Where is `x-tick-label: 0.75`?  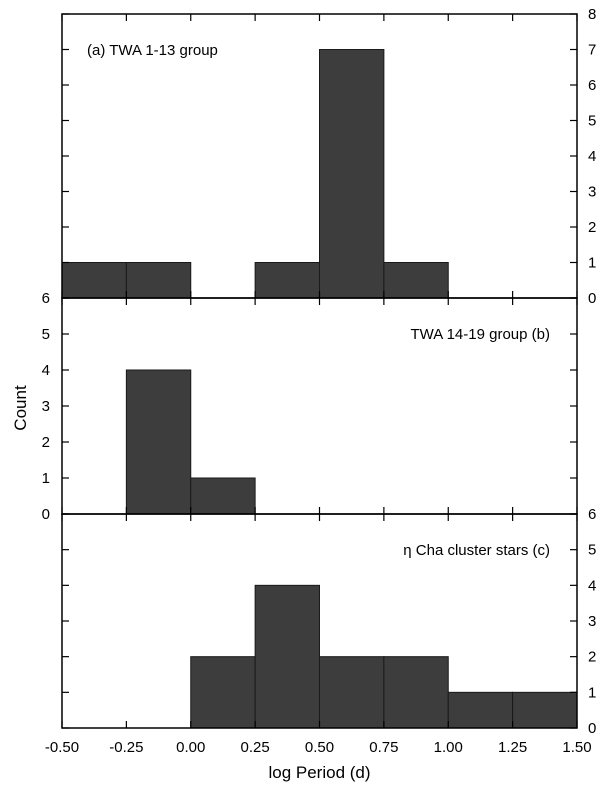 x-tick-label: 0.75 is located at coordinates (383, 747).